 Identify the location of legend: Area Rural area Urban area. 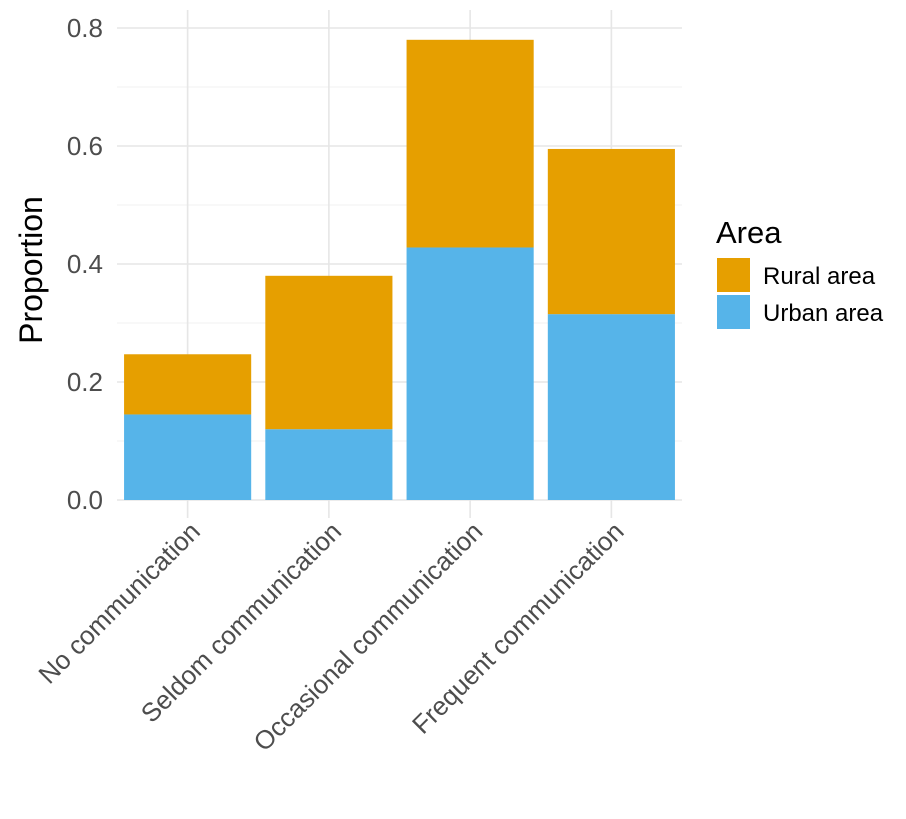
(800, 272).